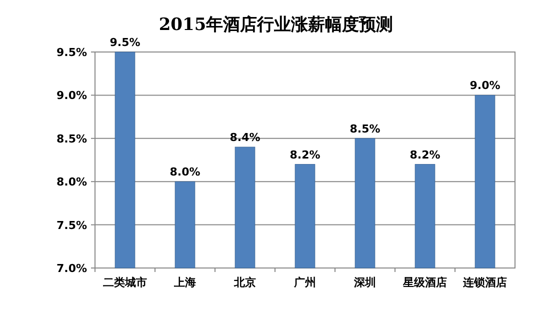  Describe the element at coordinates (424, 282) in the screenshot. I see `x-tick-label: 星级酒店` at that location.